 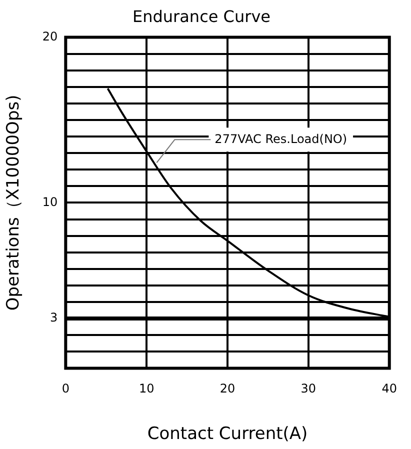 What do you see at coordinates (201, 16) in the screenshot?
I see `chart-title: Endurance Curve` at bounding box center [201, 16].